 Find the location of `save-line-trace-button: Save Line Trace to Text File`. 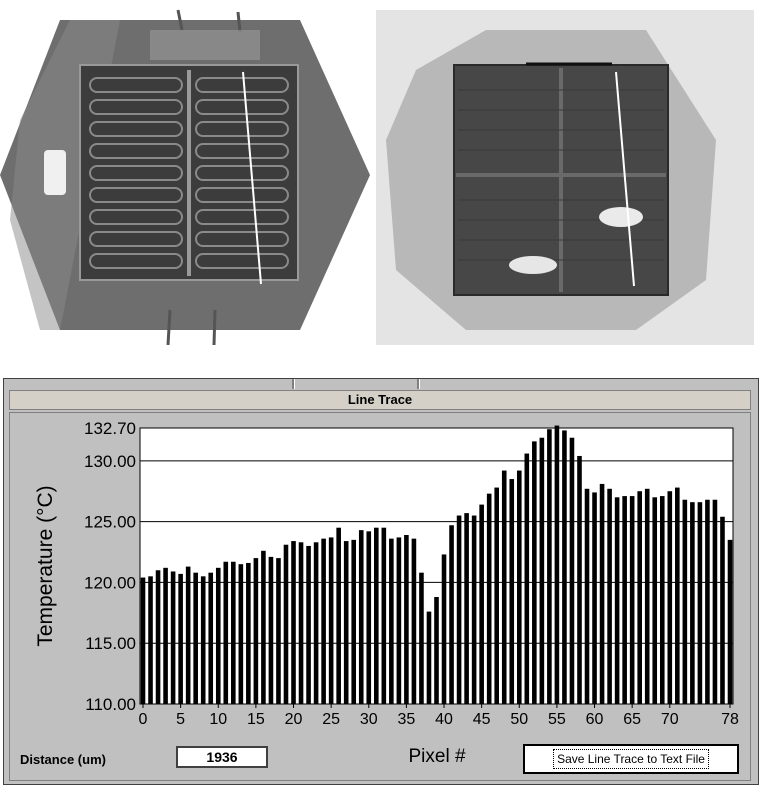

save-line-trace-button: Save Line Trace to Text File is located at coordinates (631, 759).